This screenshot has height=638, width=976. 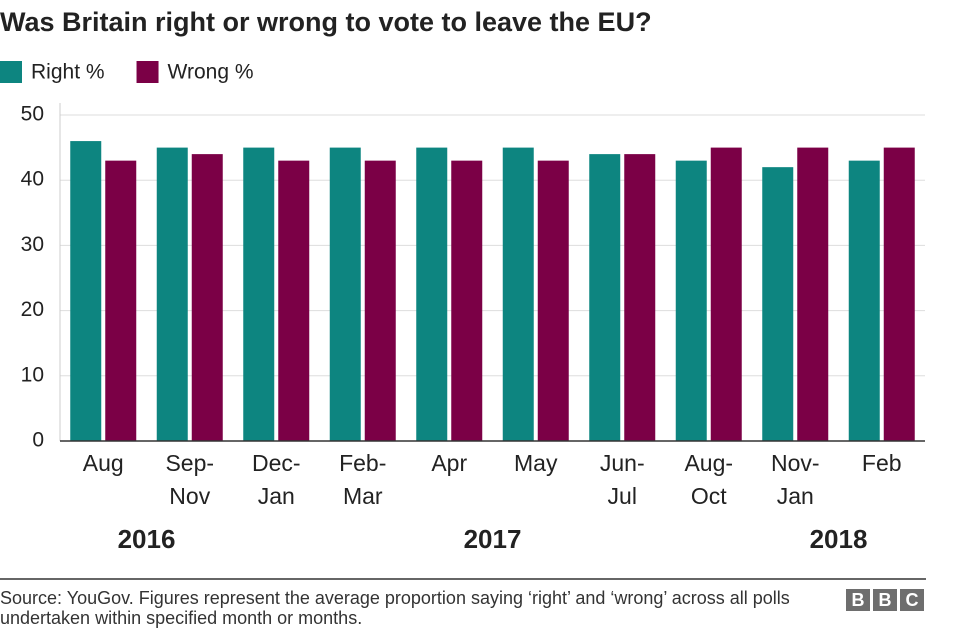 What do you see at coordinates (839, 539) in the screenshot?
I see `year-label: 2018` at bounding box center [839, 539].